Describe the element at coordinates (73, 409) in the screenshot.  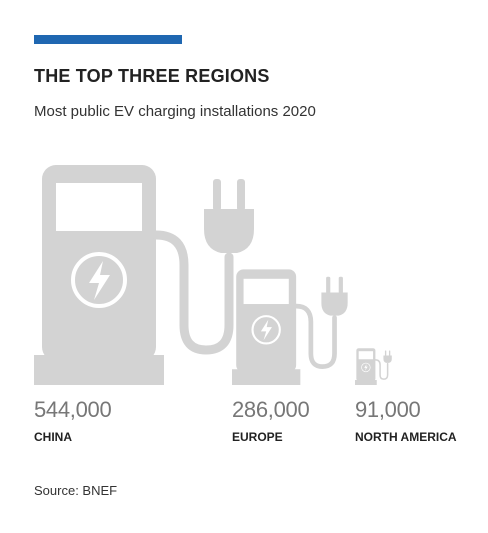
I see `value-label-china: 544,000` at that location.